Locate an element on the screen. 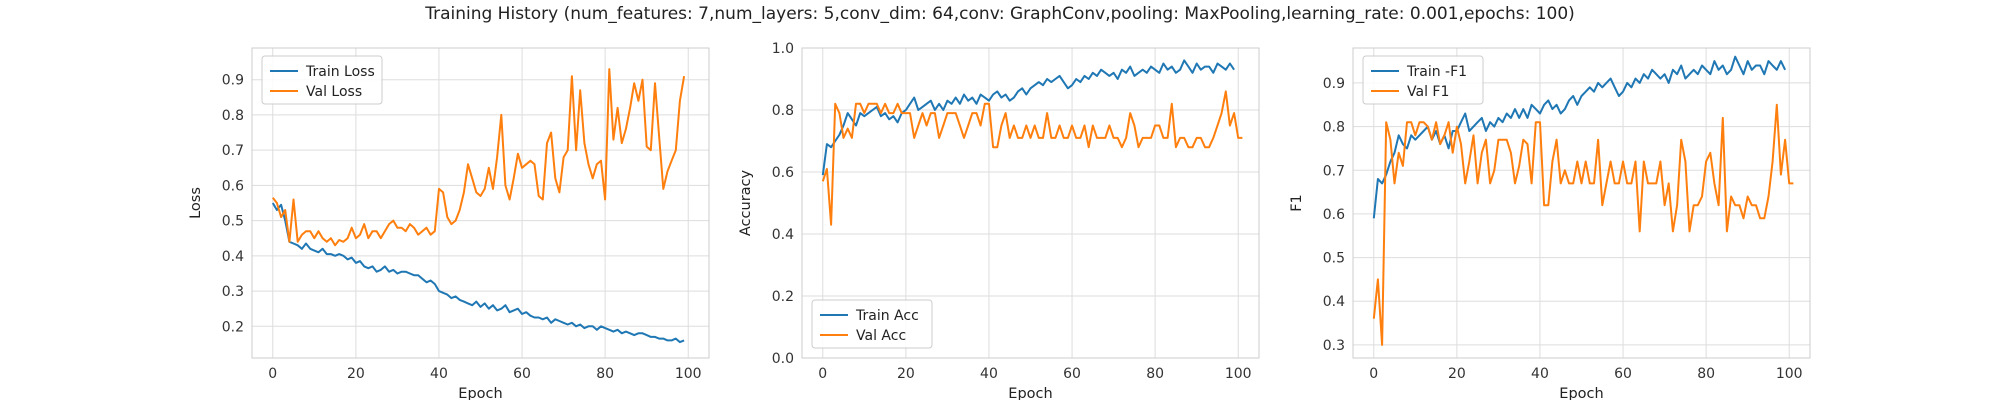  y-axis-label: Loss is located at coordinates (196, 203).